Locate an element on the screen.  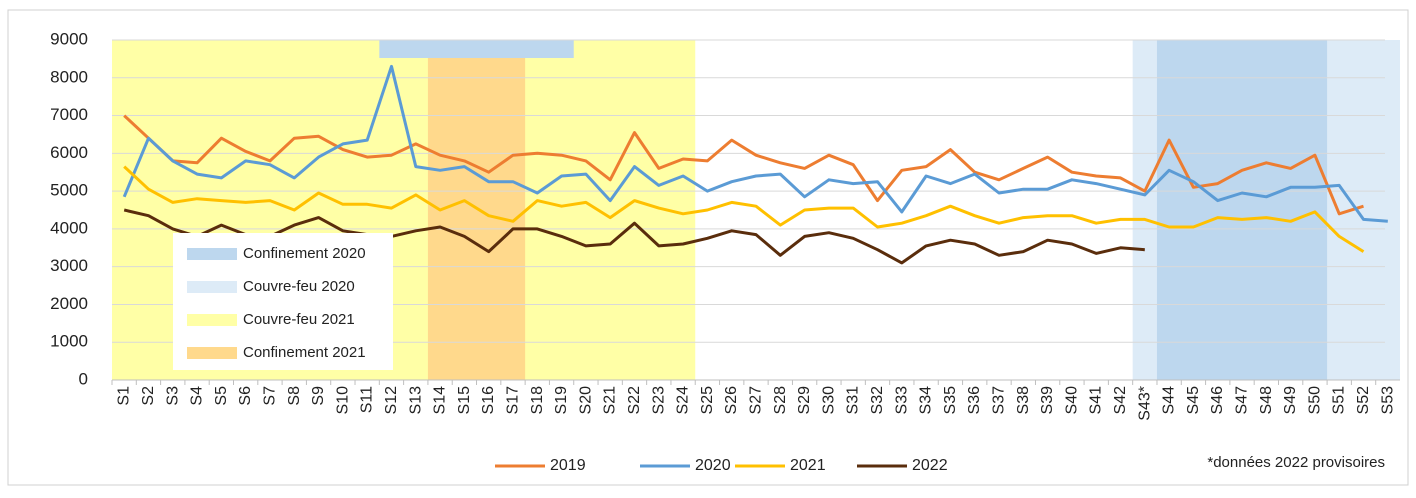
x-tick-label: S9 is located at coordinates (318, 396).